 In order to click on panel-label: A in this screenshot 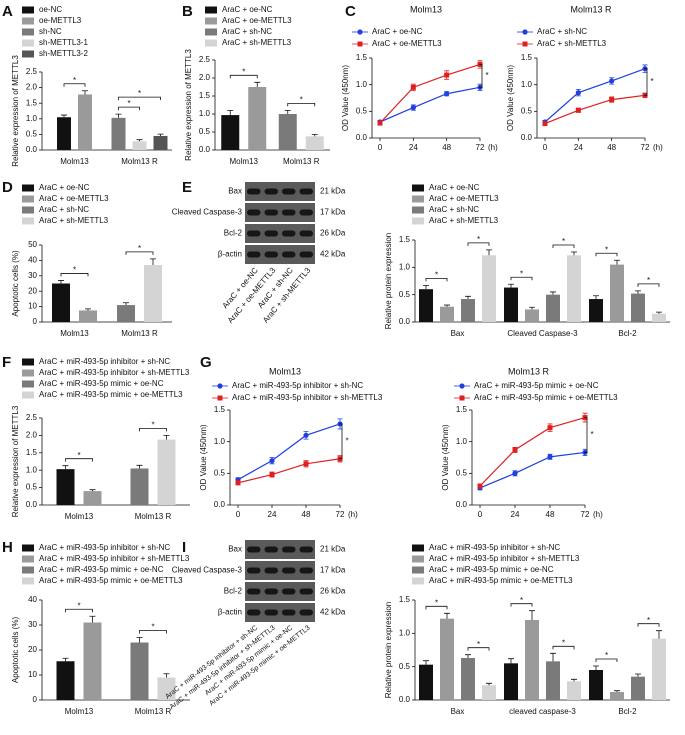, I will do `click(7, 11)`.